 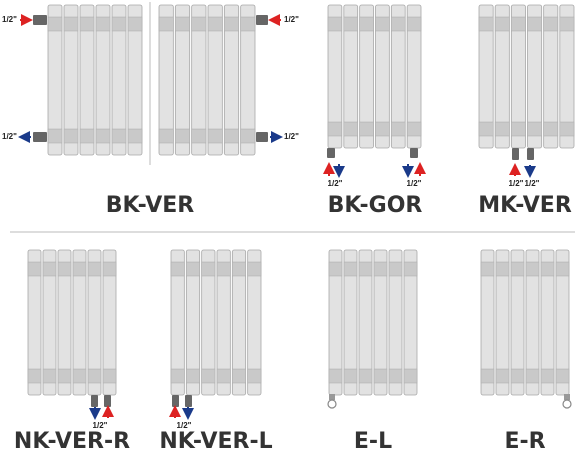 What do you see at coordinates (525, 205) in the screenshot?
I see `panel-label: MK-VER` at bounding box center [525, 205].